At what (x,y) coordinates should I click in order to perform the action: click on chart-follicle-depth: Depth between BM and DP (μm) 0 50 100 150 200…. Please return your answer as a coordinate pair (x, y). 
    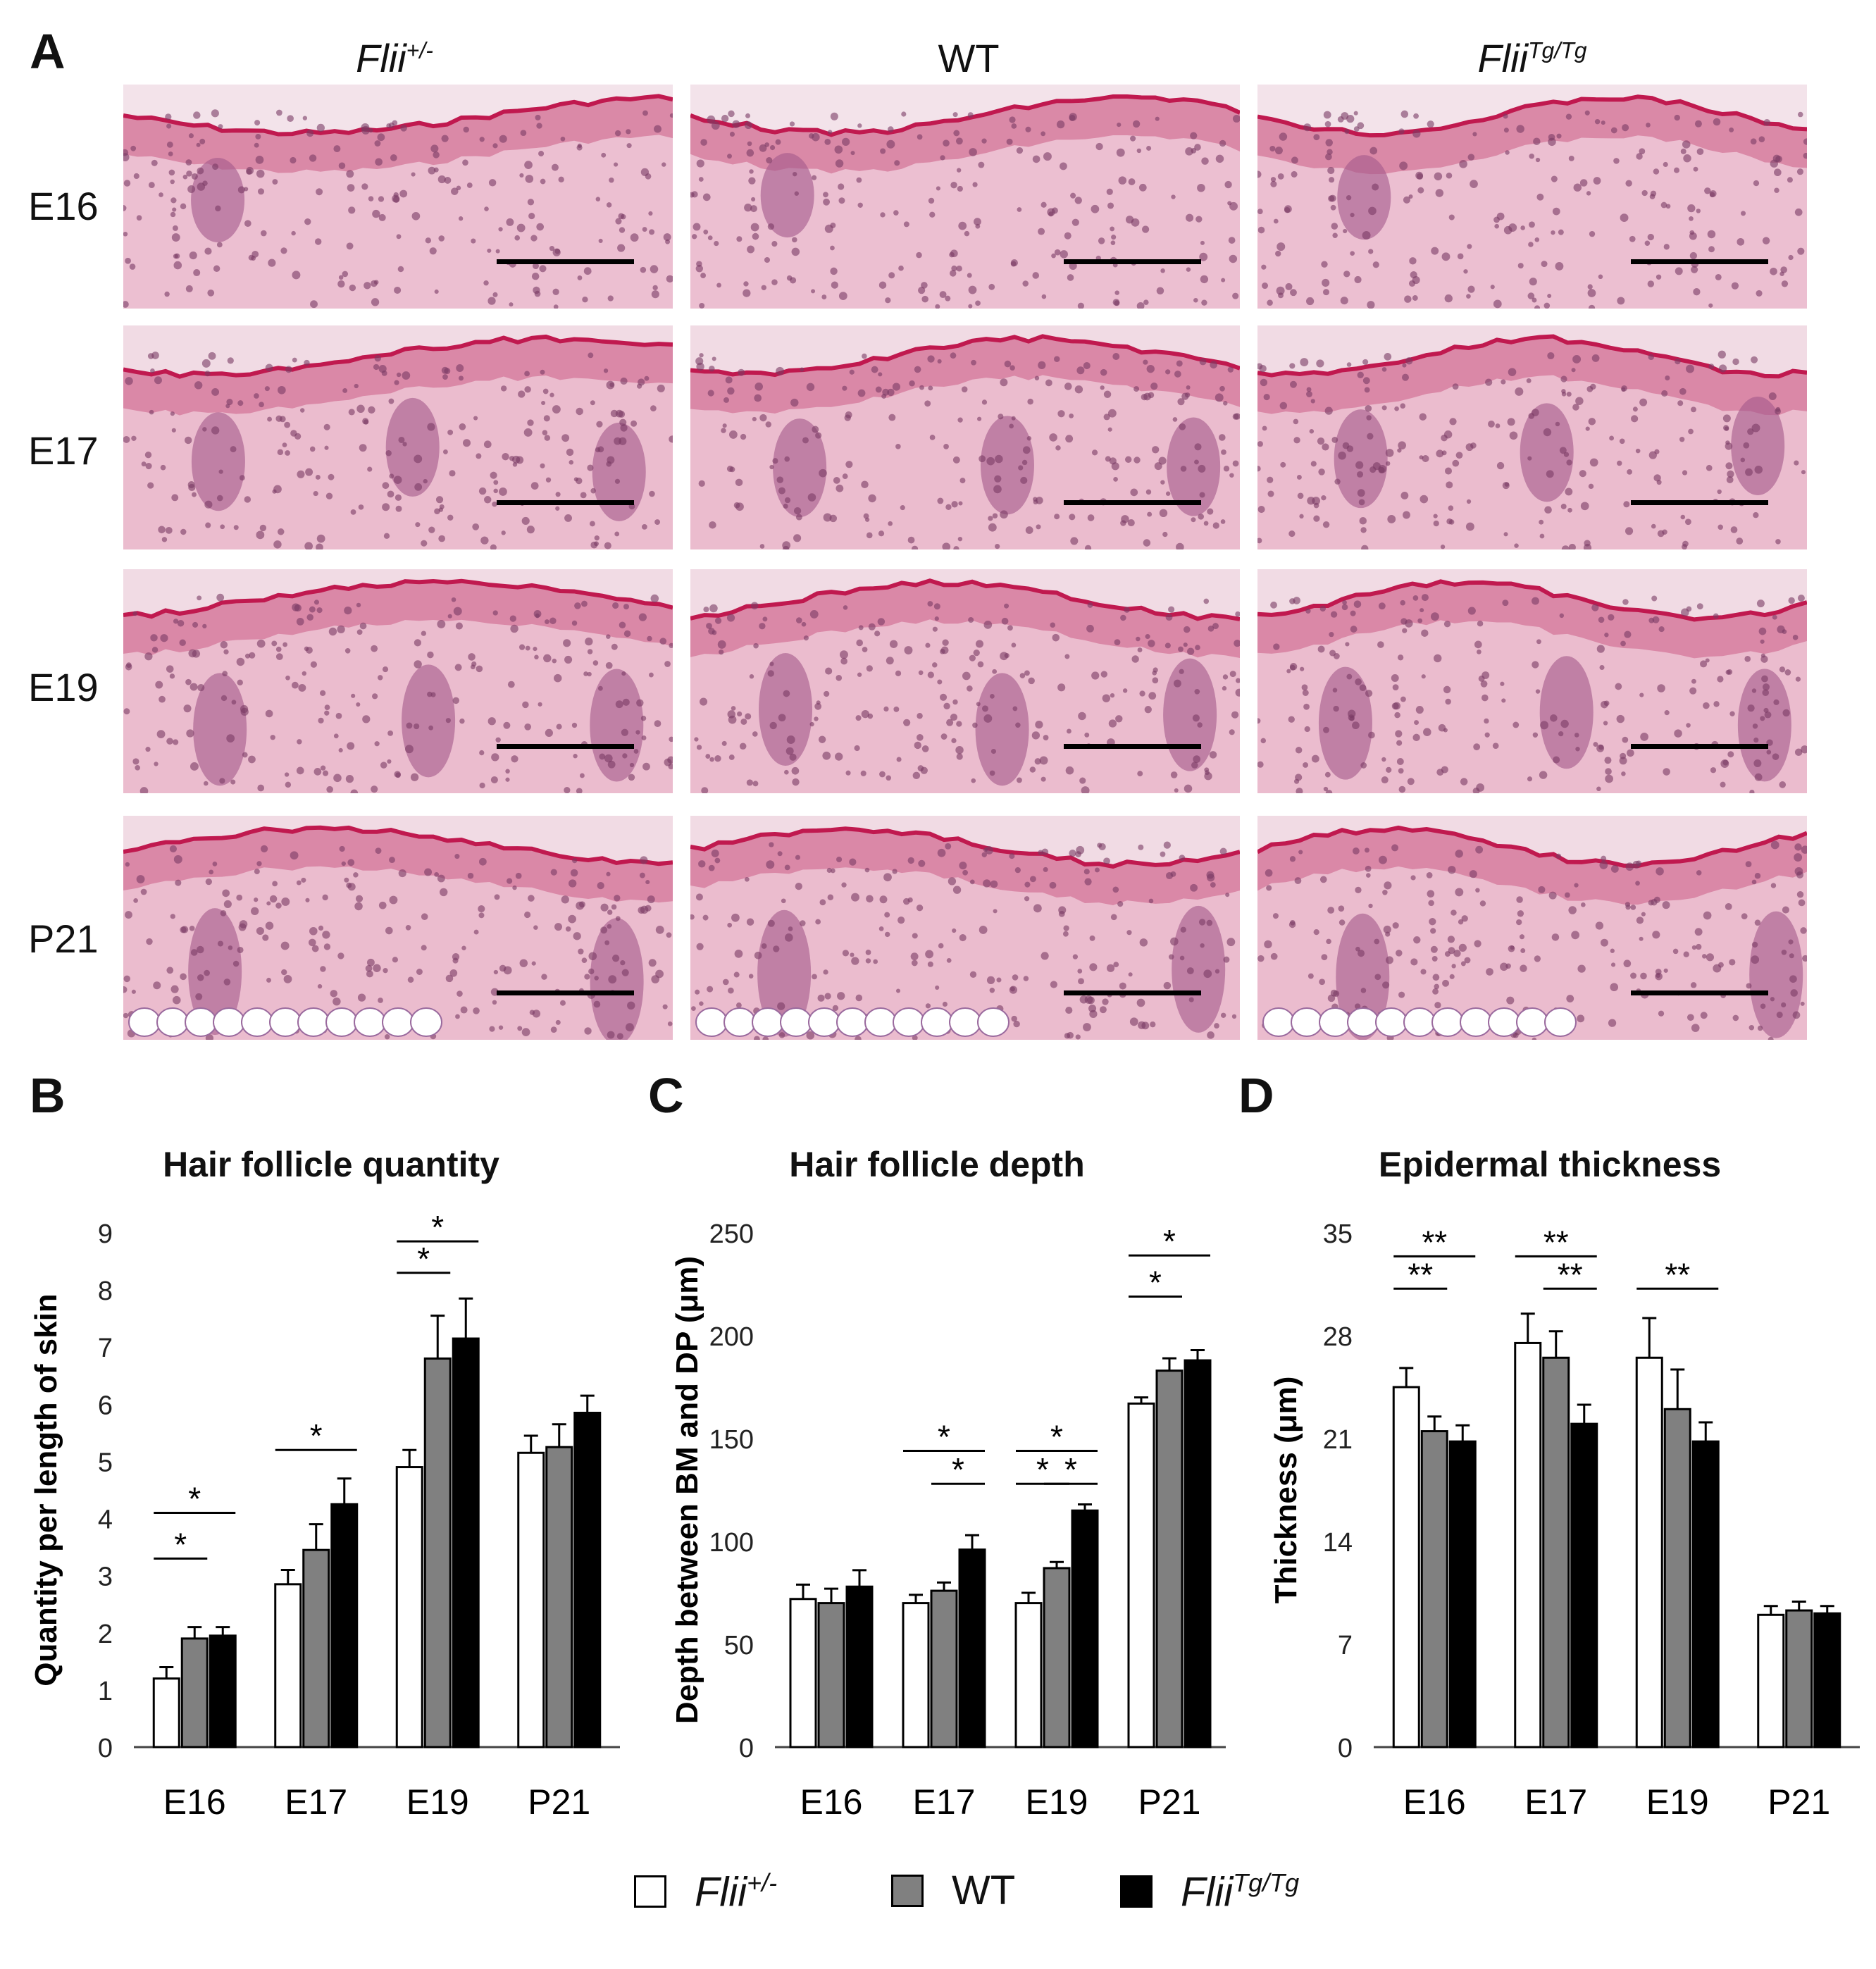
    Looking at the image, I should click on (948, 1521).